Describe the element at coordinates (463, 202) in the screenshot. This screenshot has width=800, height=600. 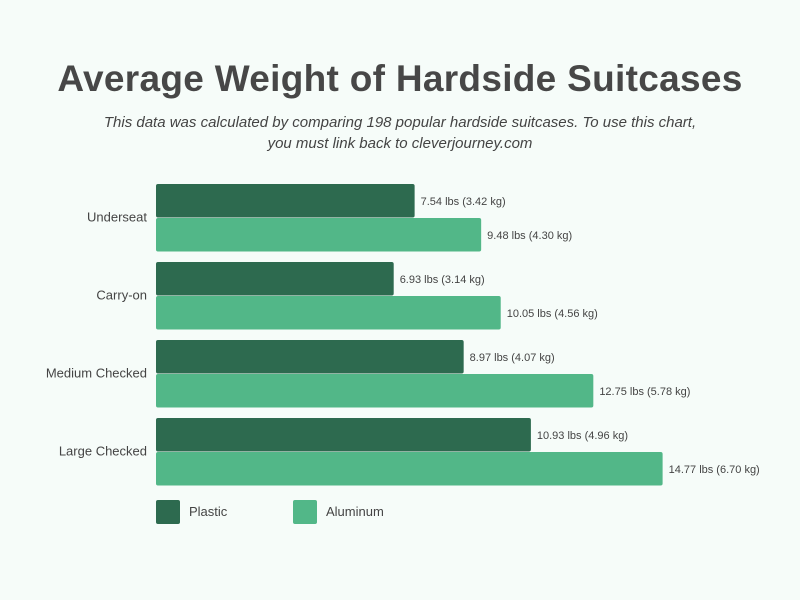
I see `data-label: 7.54 lbs (3.42 kg)` at that location.